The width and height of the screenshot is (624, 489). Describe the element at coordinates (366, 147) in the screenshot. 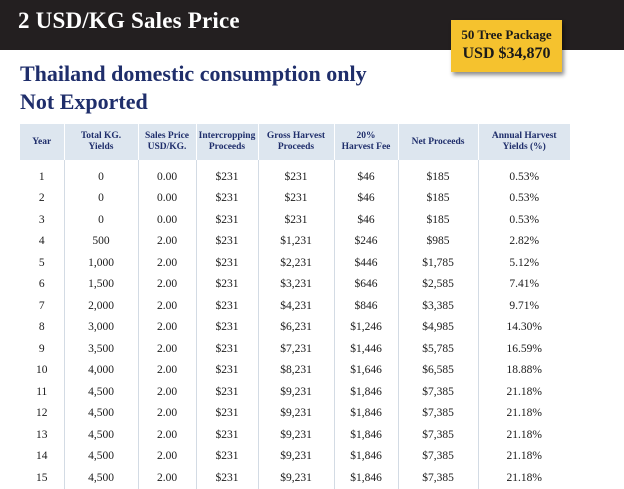

I see `column-header-line: Harvest Fee` at that location.